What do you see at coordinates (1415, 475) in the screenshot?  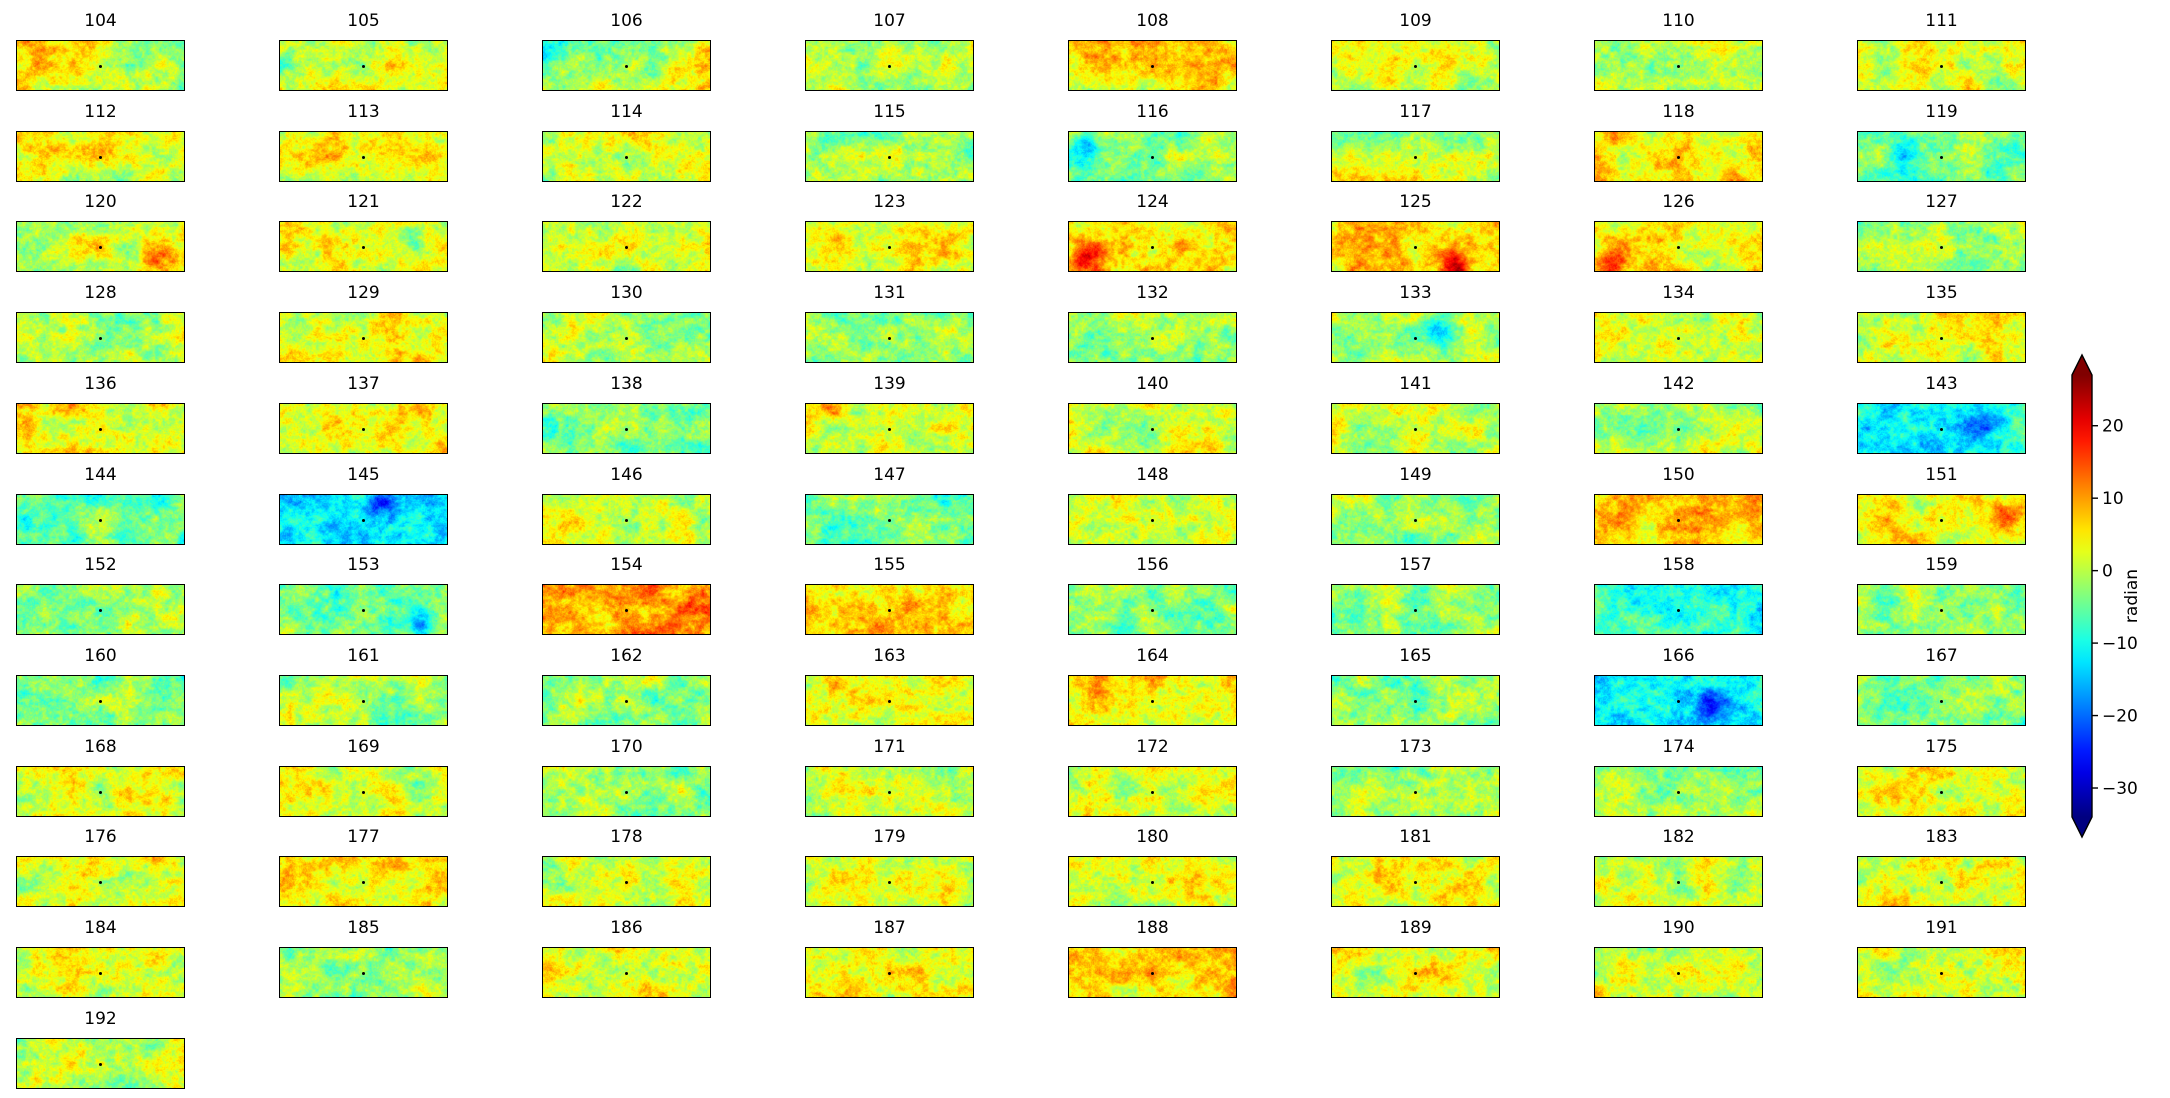 I see `panel-title: 149` at bounding box center [1415, 475].